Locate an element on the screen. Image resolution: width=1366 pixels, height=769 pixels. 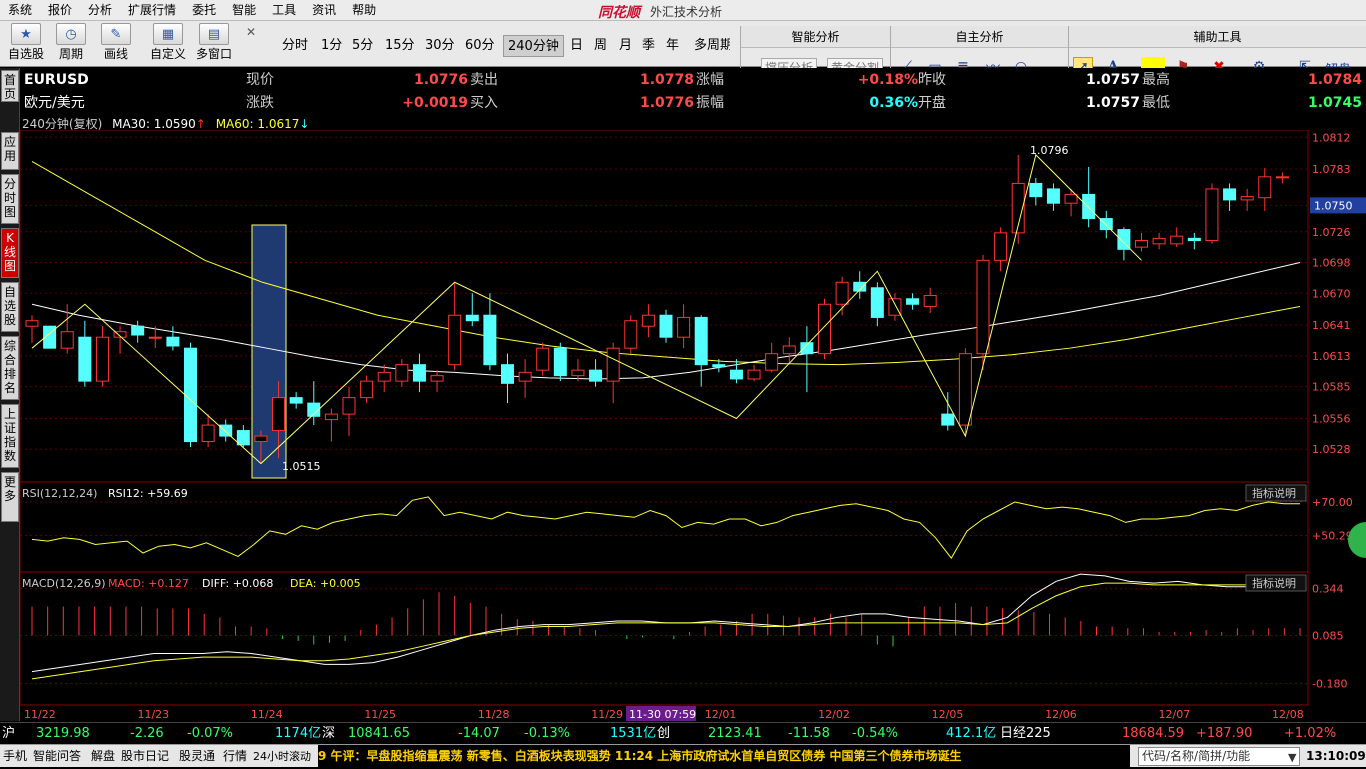
date-tick: 11/23 is located at coordinates (153, 714).